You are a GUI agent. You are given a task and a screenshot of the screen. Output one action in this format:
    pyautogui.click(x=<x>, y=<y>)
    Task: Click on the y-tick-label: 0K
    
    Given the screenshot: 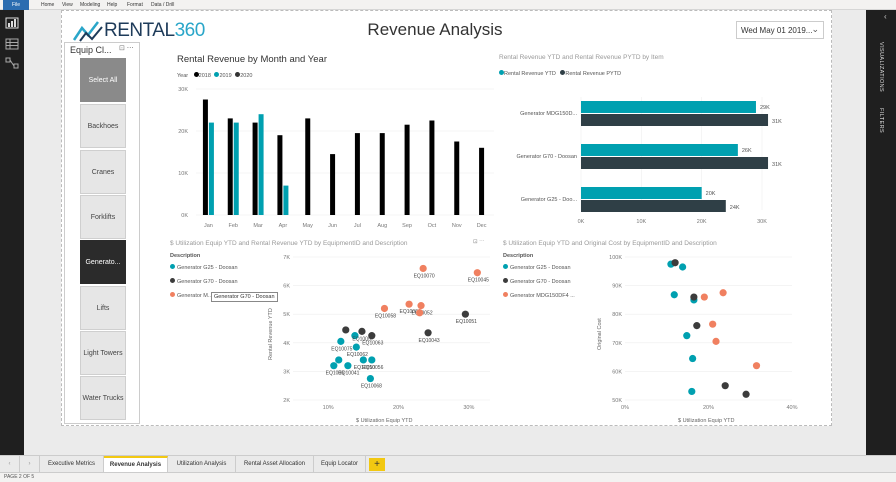 What is the action you would take?
    pyautogui.click(x=184, y=216)
    